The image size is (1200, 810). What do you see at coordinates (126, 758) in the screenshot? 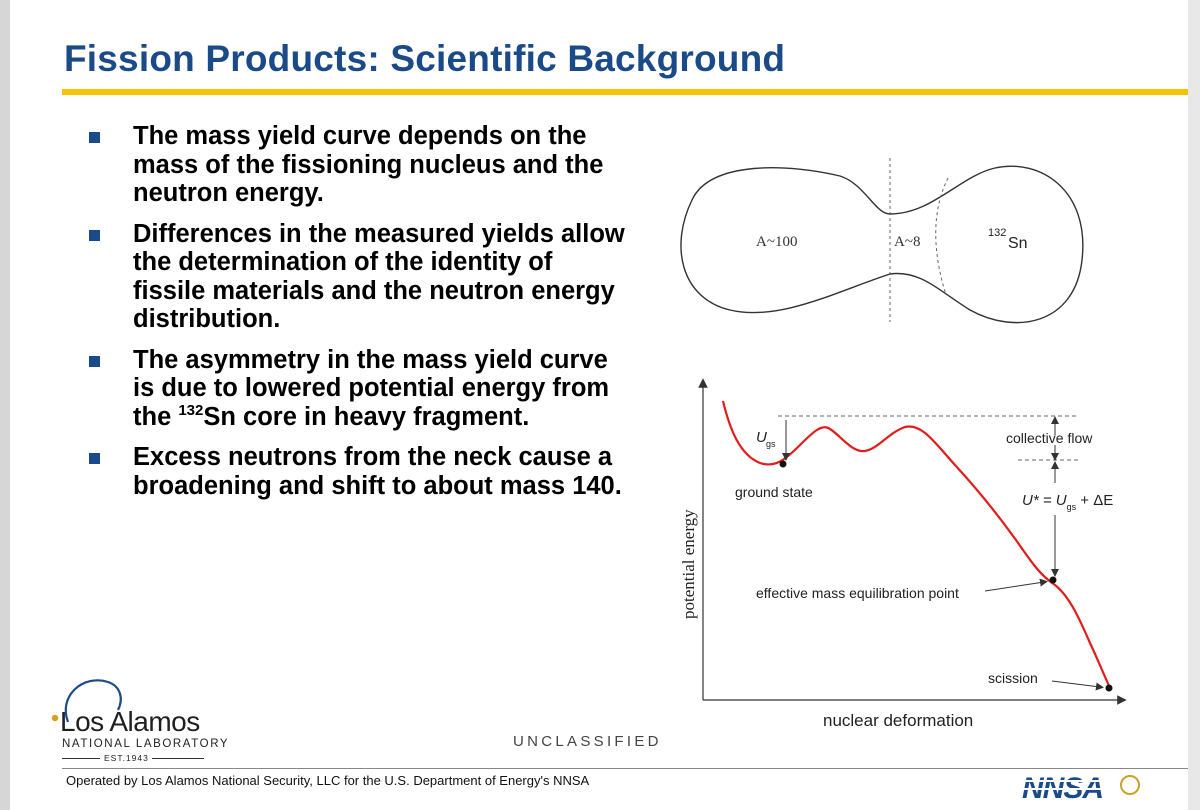
I see `logo-established: EST.1943` at bounding box center [126, 758].